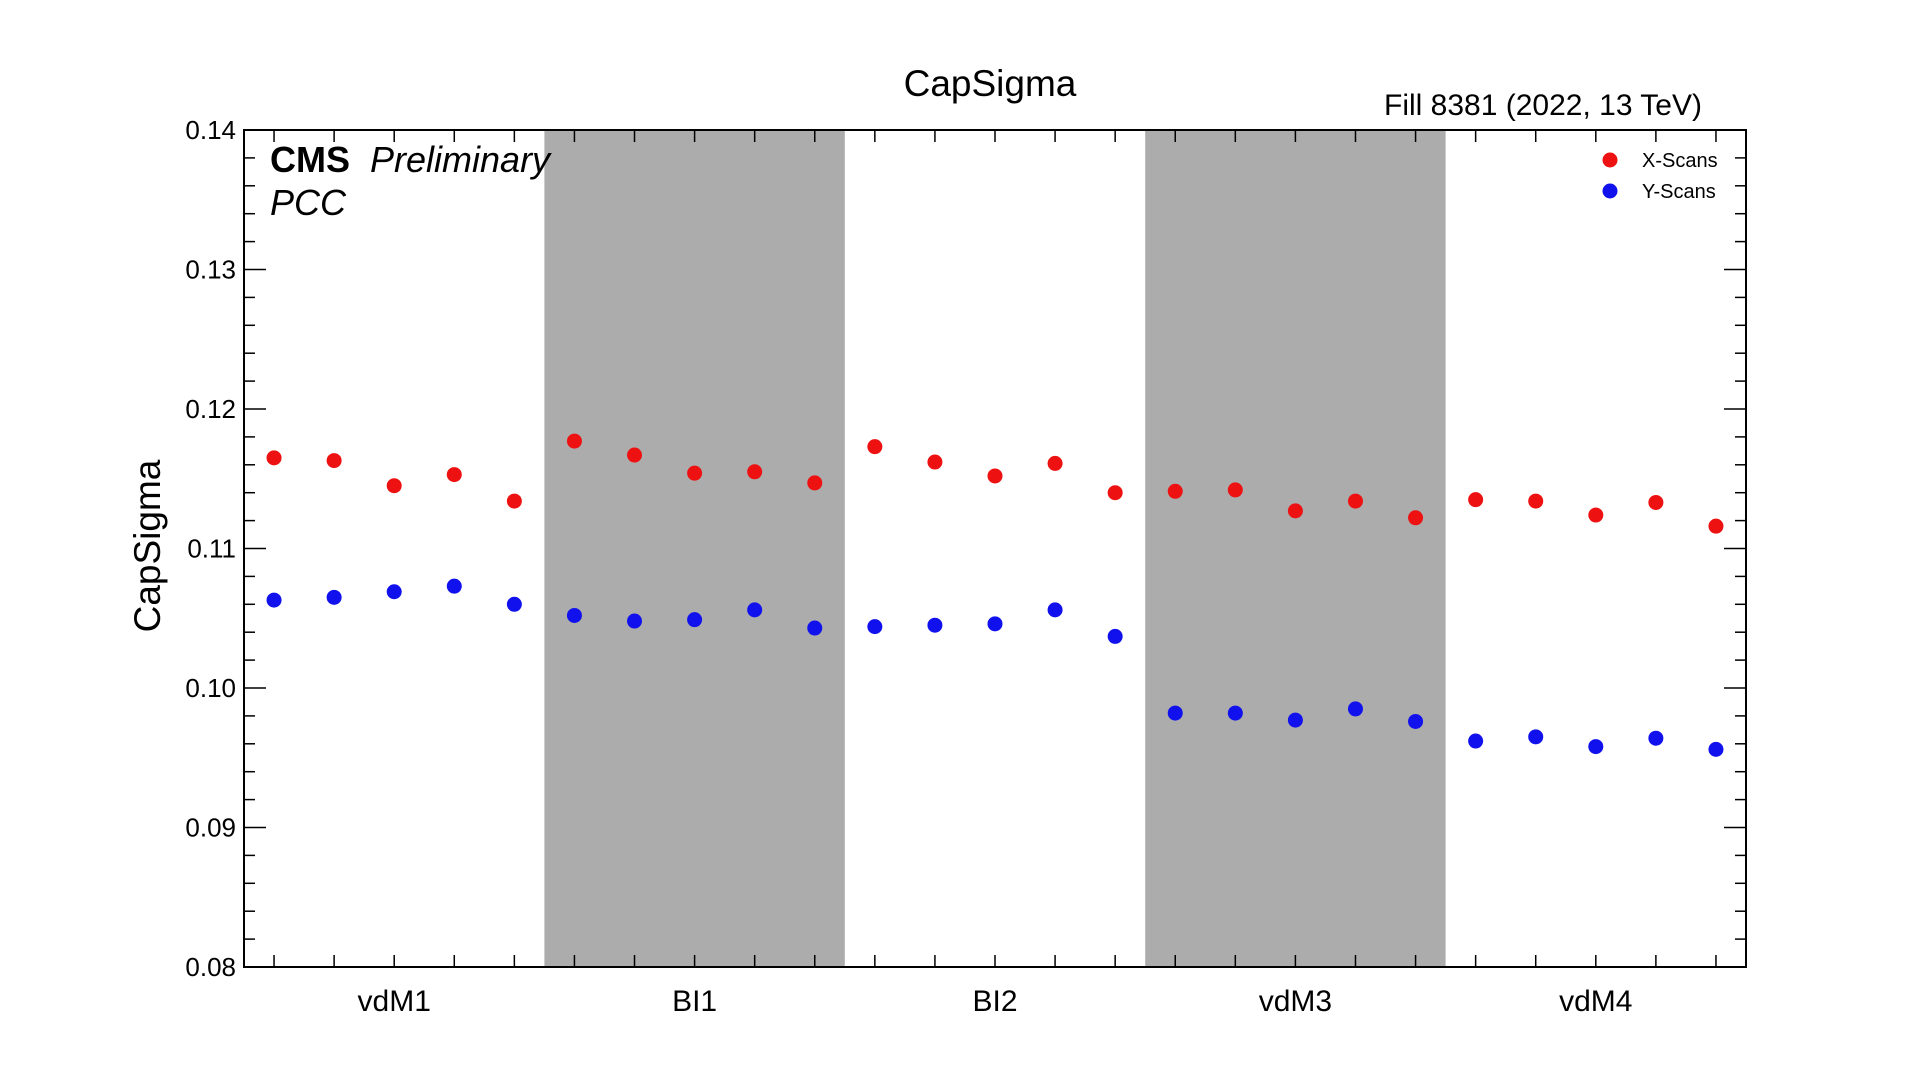 The height and width of the screenshot is (1075, 1920). Describe the element at coordinates (210, 688) in the screenshot. I see `y-tick-label: 0.10` at that location.